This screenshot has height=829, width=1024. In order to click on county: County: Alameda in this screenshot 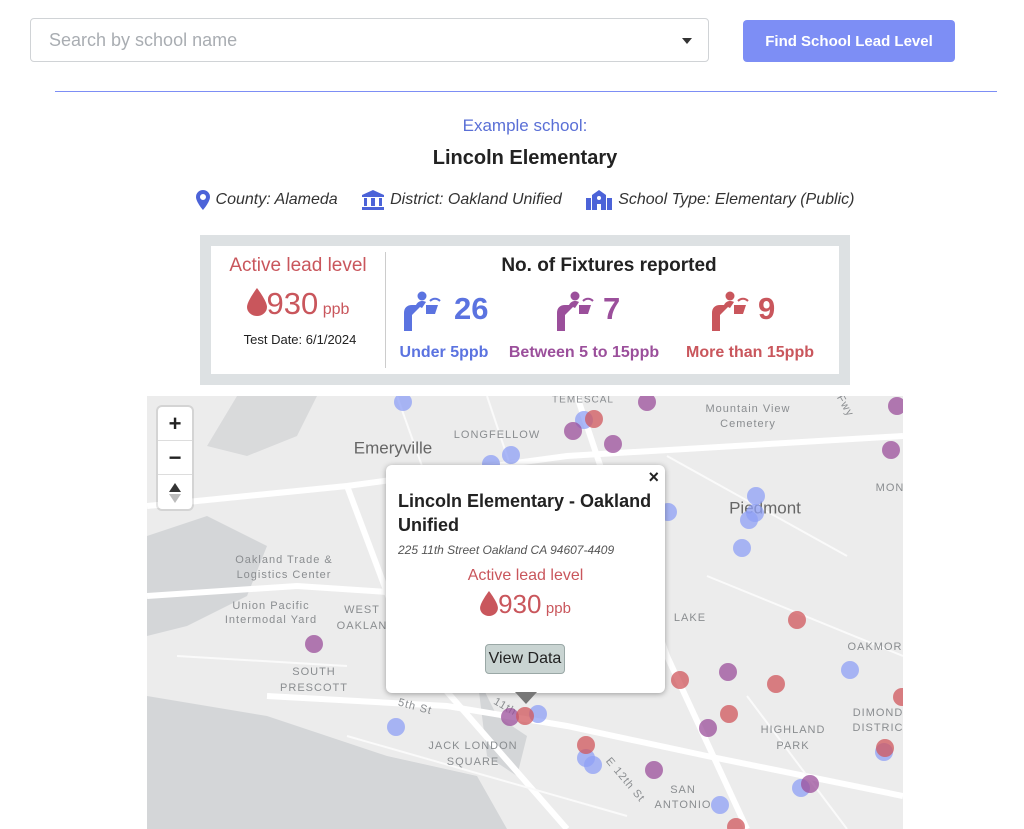, I will do `click(266, 200)`.